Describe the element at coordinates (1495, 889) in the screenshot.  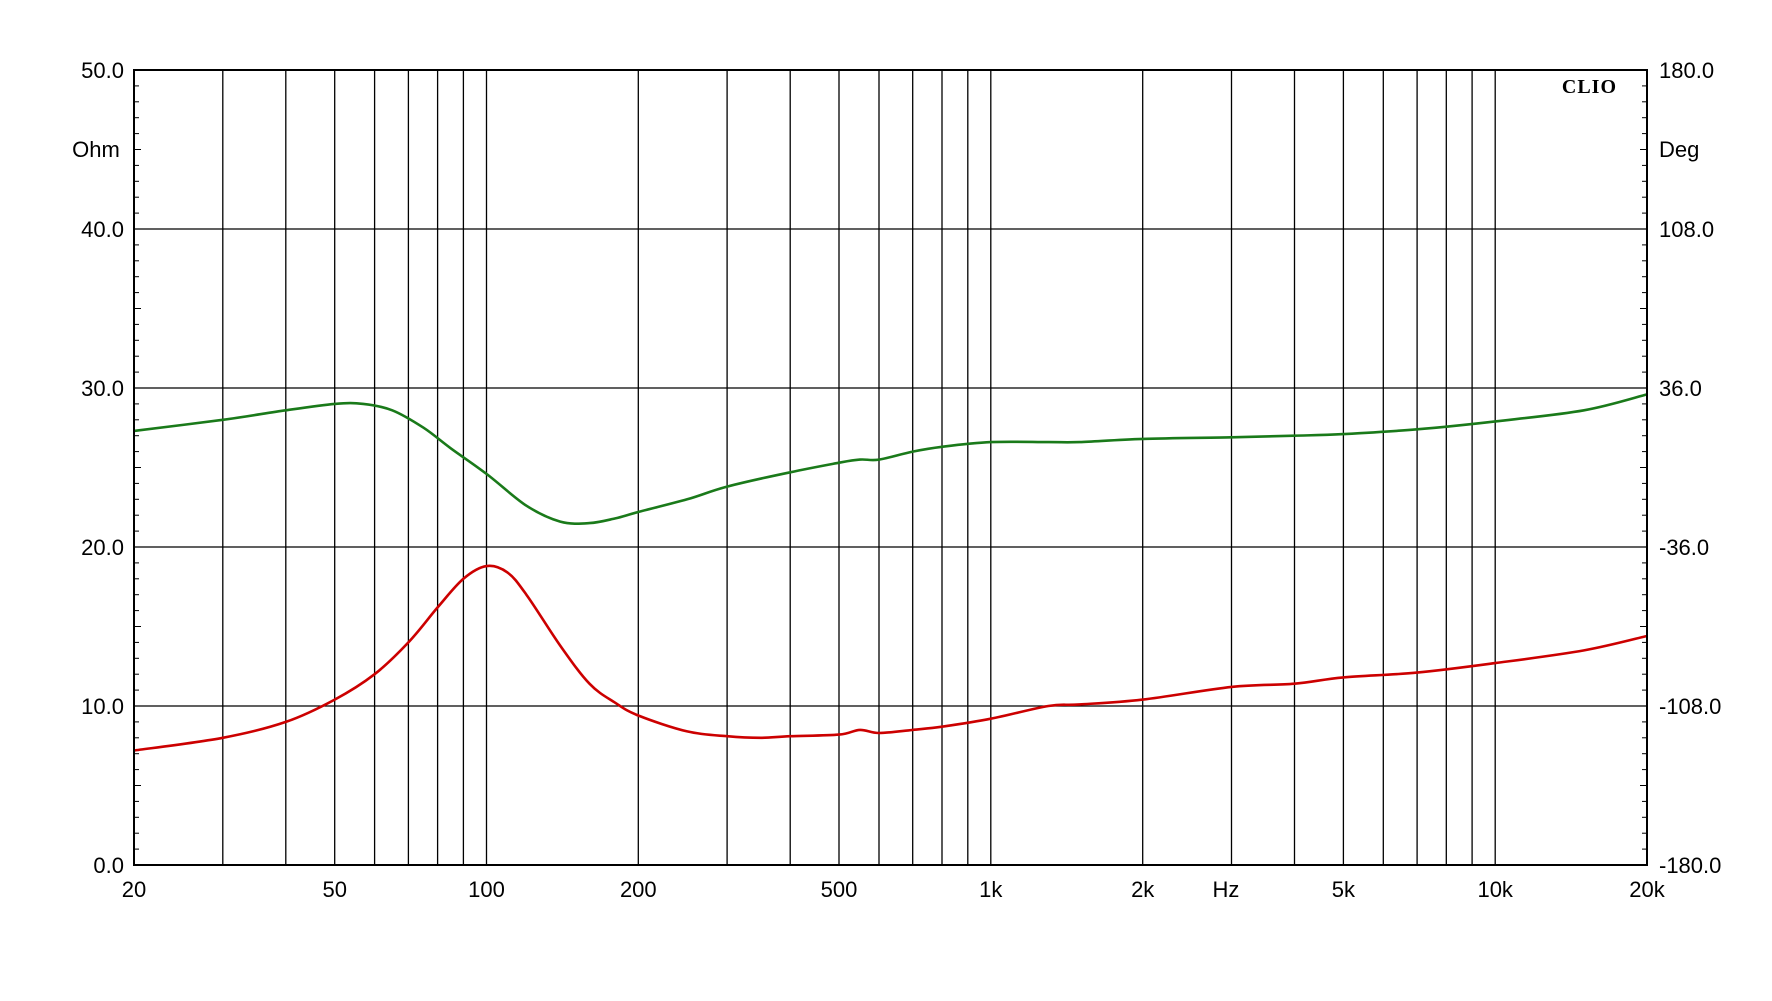
I see `x-tick-label: 10k` at that location.